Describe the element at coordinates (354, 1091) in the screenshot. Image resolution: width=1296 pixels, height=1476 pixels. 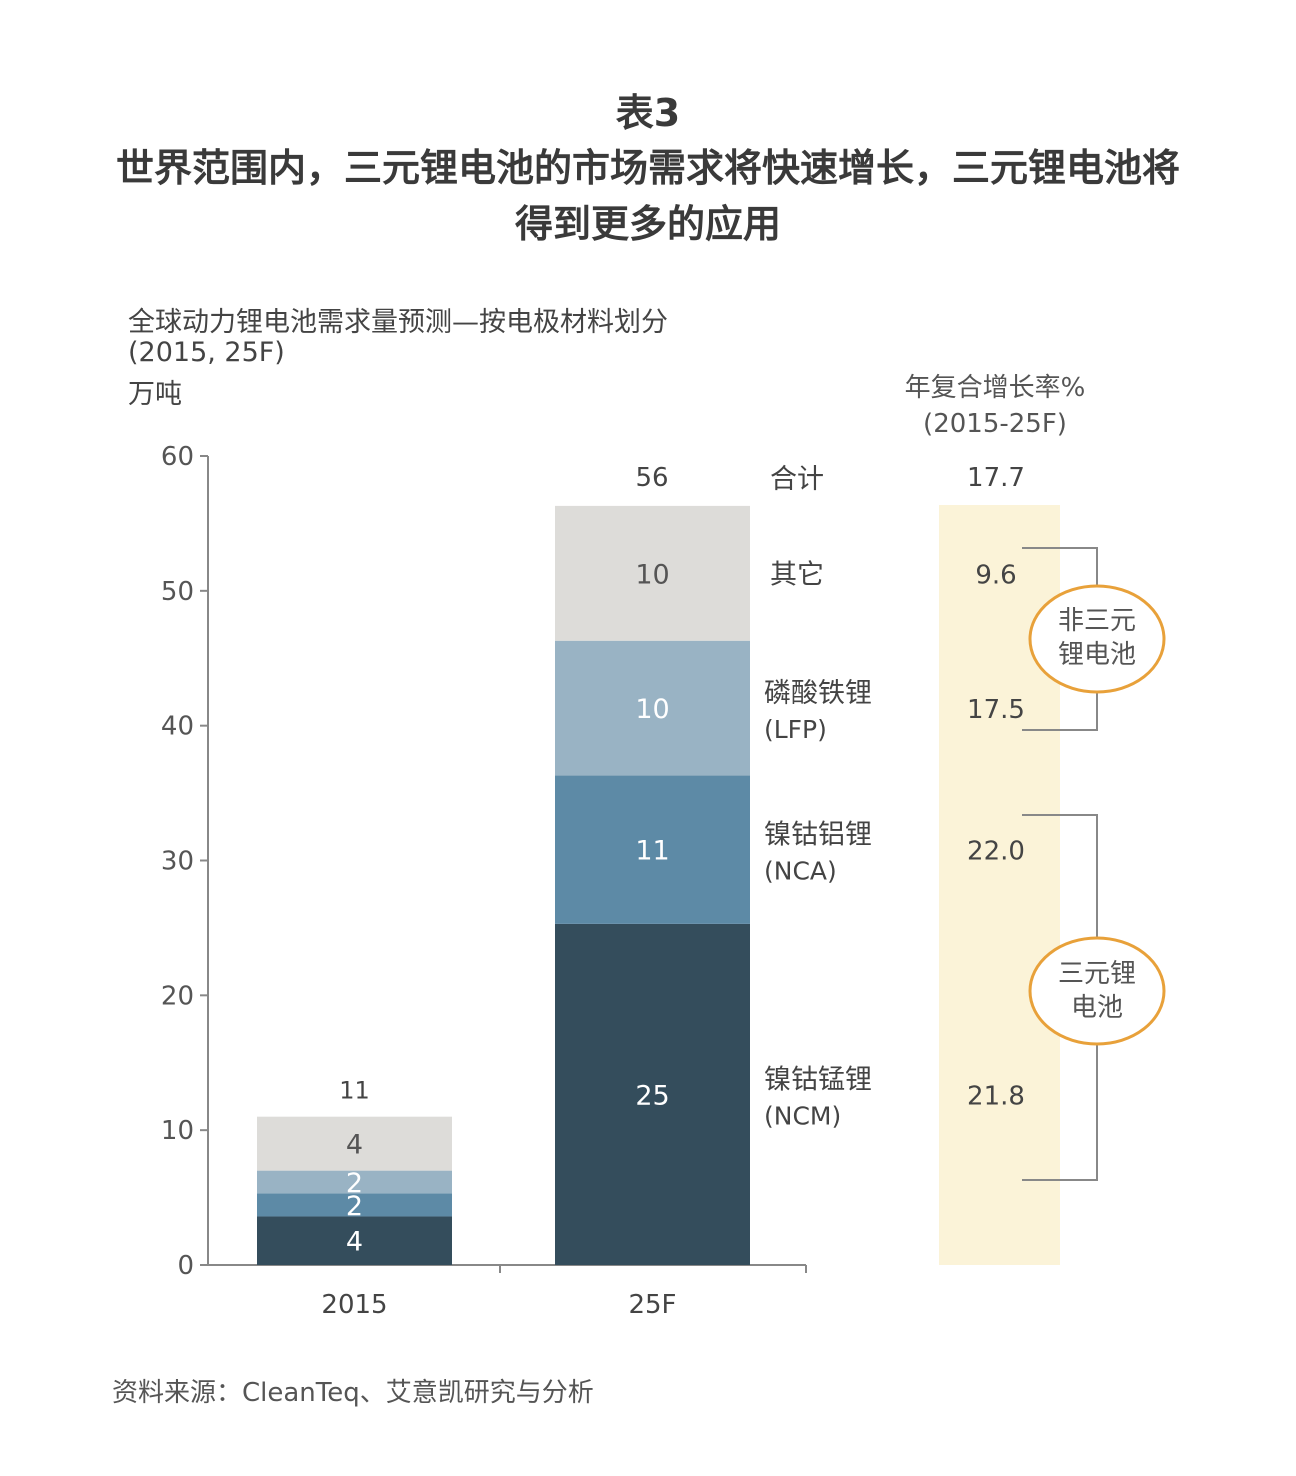
I see `bar-total-label: 11` at that location.